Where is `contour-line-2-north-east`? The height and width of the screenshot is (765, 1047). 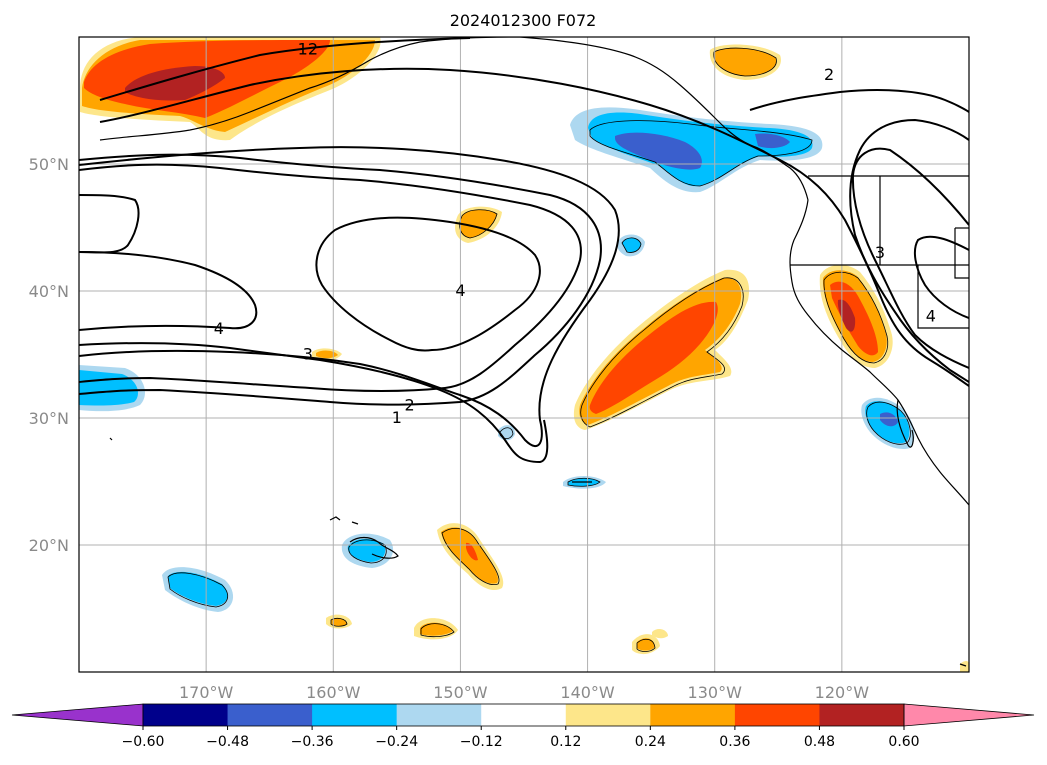
contour-line-2-north-east is located at coordinates (859, 101).